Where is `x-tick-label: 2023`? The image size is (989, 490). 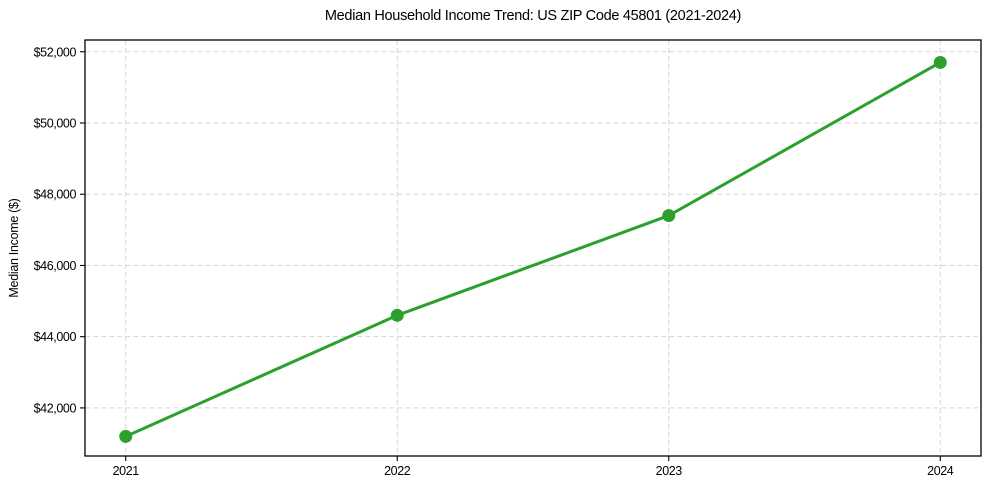
x-tick-label: 2023 is located at coordinates (669, 471).